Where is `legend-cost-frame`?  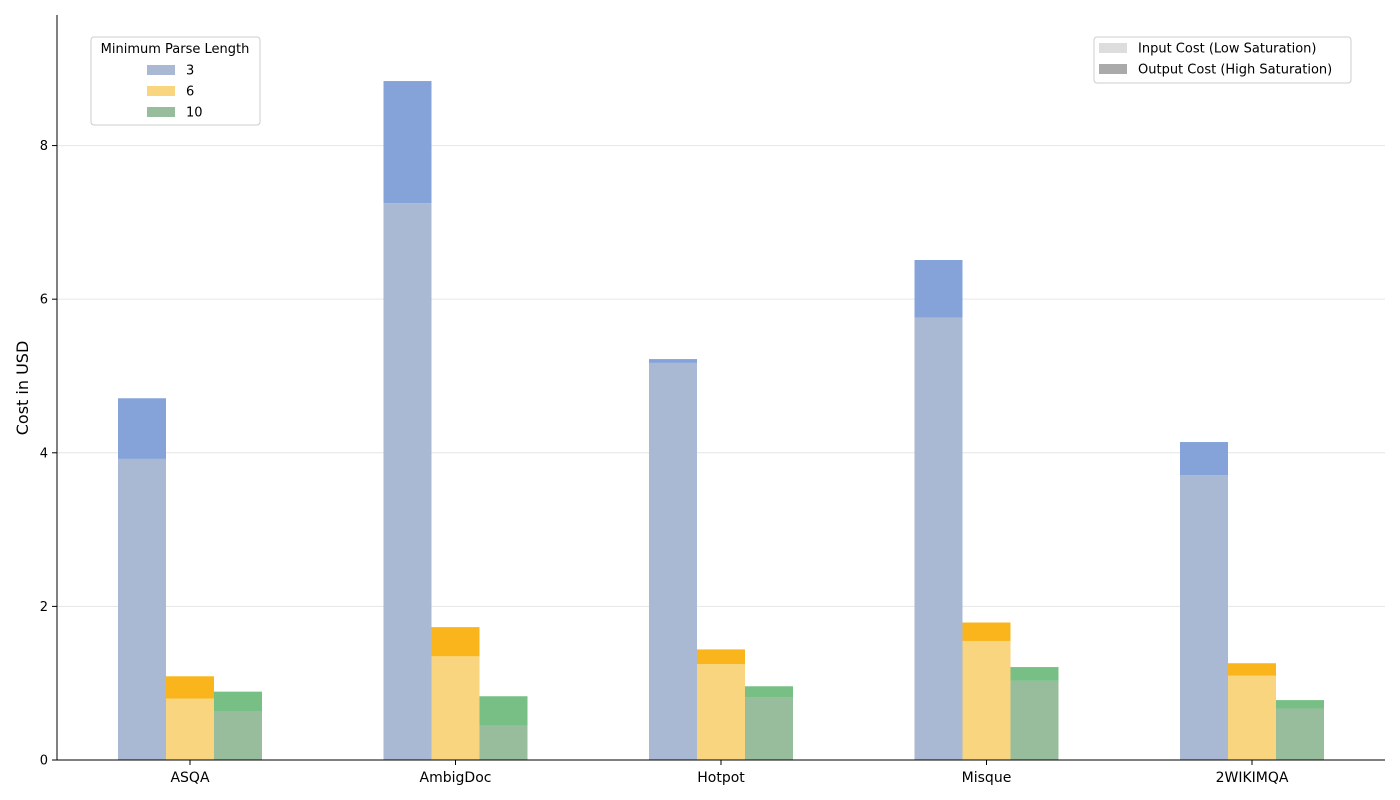 legend-cost-frame is located at coordinates (1222, 60).